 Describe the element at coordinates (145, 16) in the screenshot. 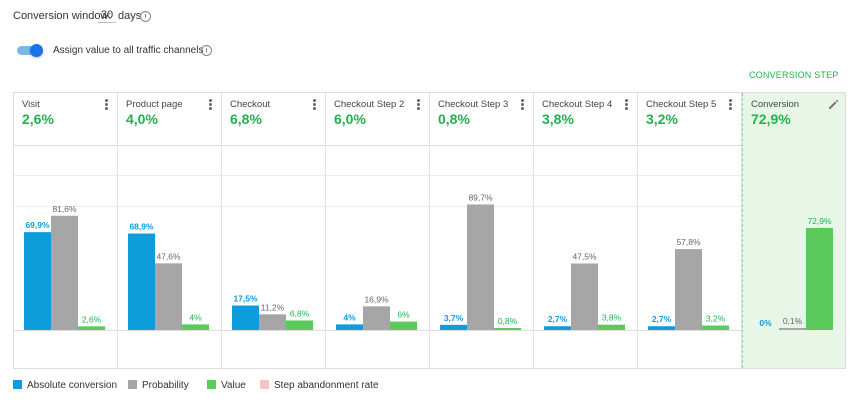

I see `conversion-window-info-icon: i` at that location.